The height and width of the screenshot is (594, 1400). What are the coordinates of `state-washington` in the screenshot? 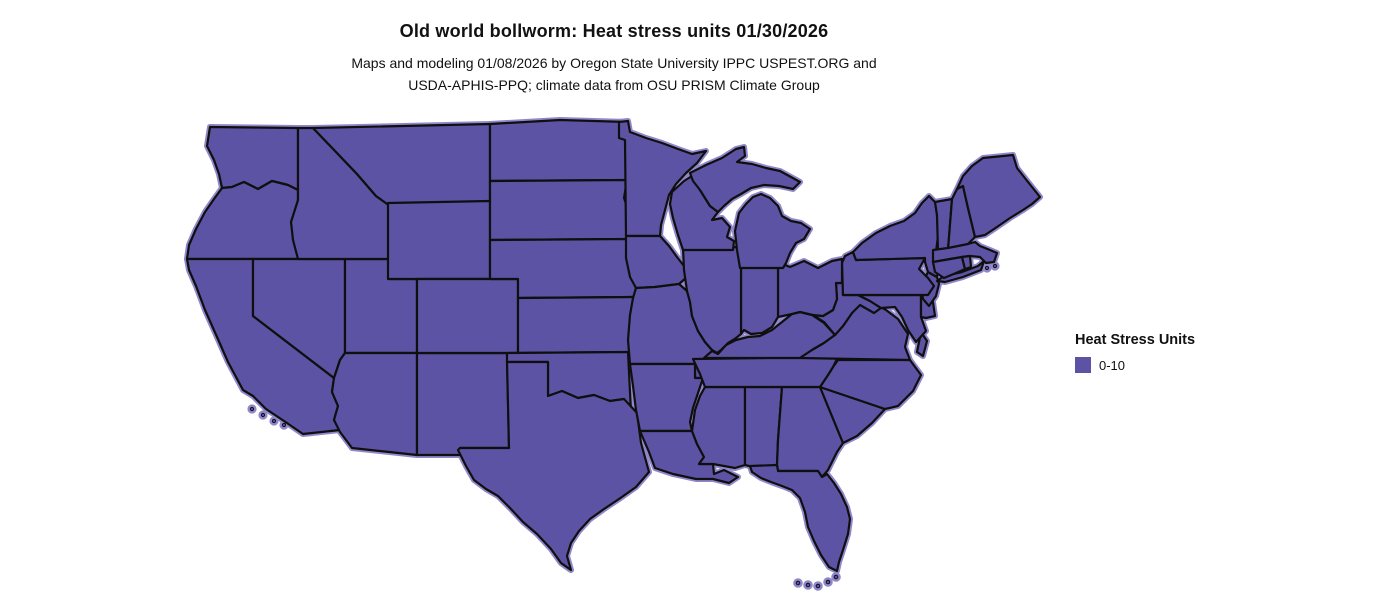 It's located at (252, 158).